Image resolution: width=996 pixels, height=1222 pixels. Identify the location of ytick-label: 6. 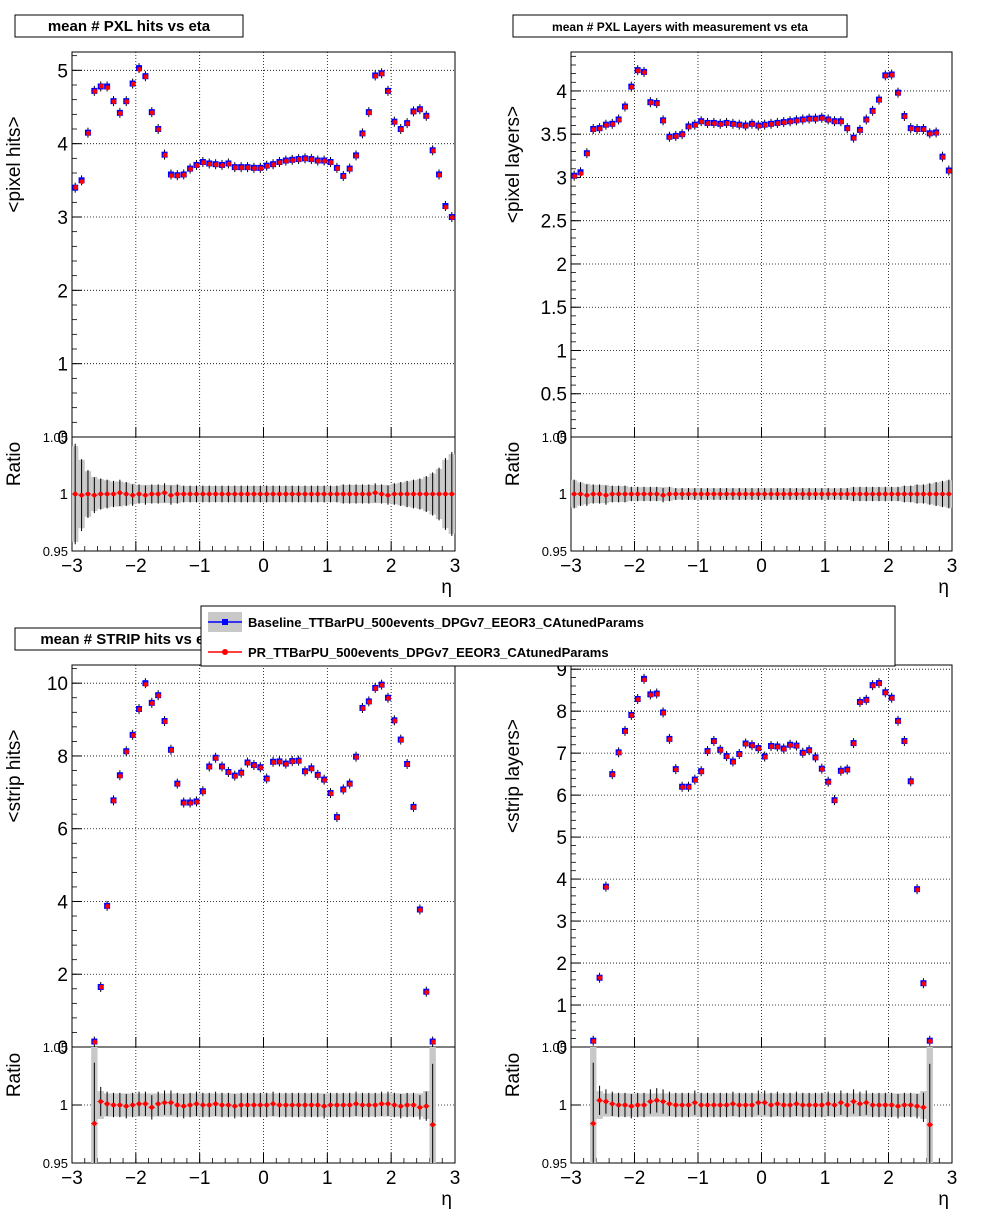
(561, 796).